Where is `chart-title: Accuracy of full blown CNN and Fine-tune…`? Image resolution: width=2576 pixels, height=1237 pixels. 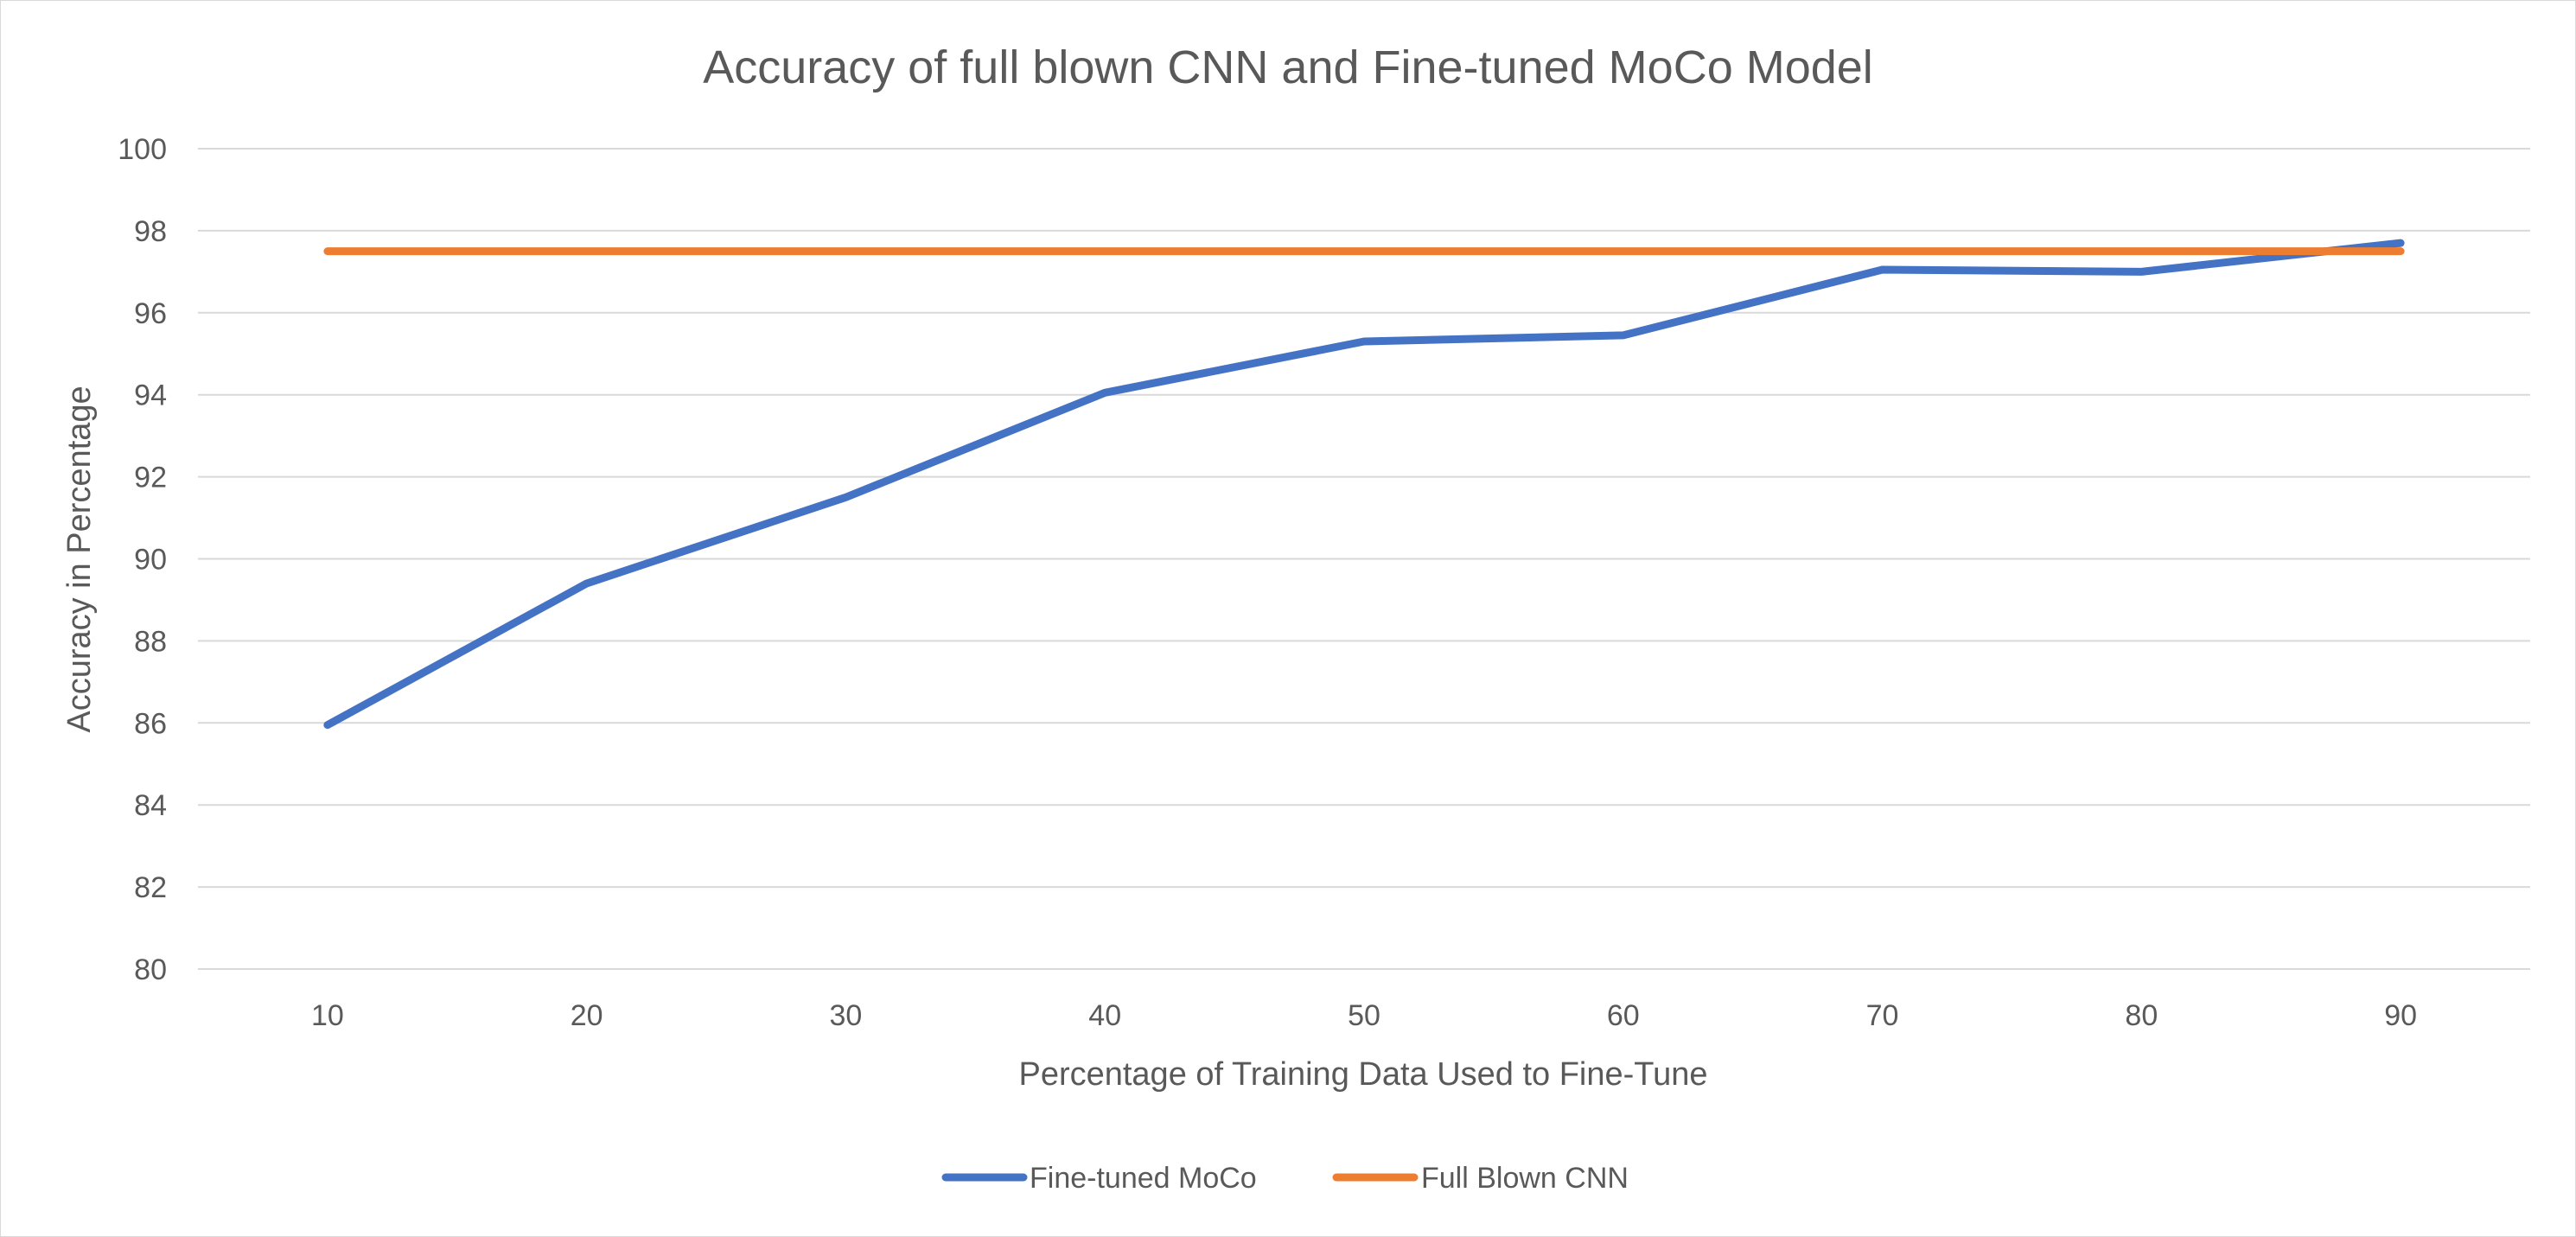 chart-title: Accuracy of full blown CNN and Fine-tune… is located at coordinates (1288, 67).